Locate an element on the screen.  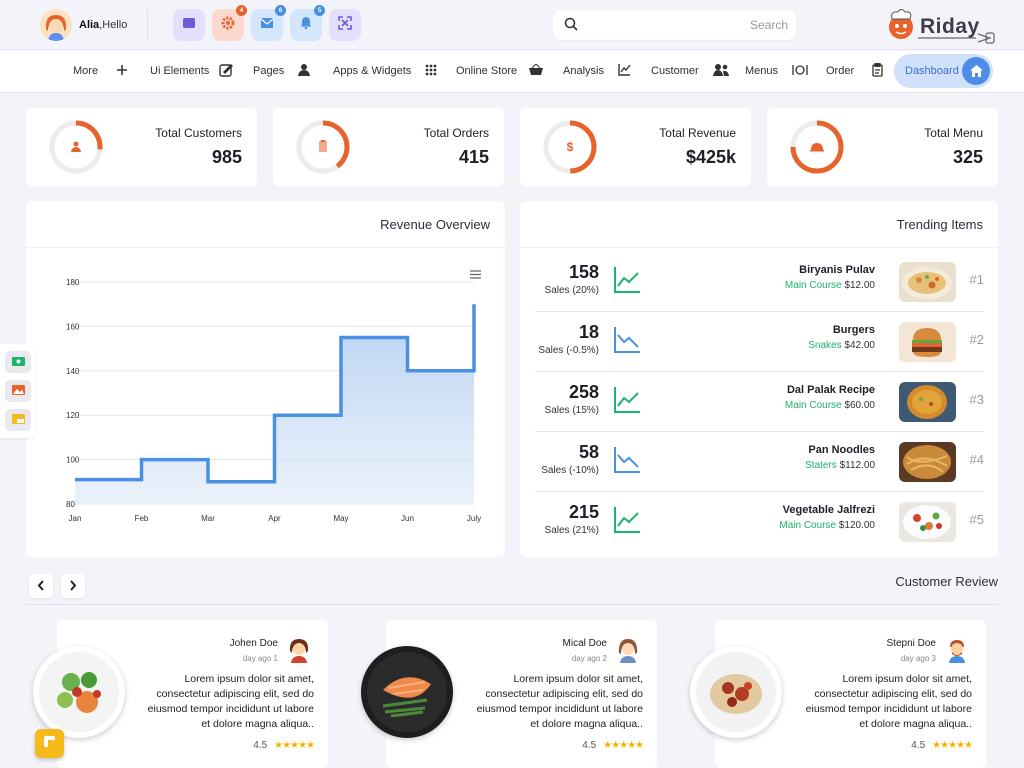
search-input is located at coordinates (685, 25).